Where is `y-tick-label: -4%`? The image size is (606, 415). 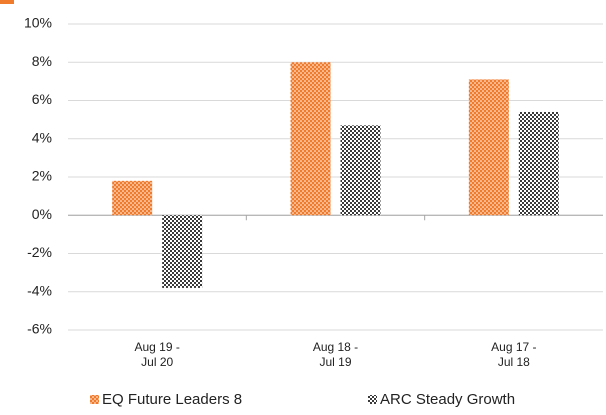 y-tick-label: -4% is located at coordinates (39, 290).